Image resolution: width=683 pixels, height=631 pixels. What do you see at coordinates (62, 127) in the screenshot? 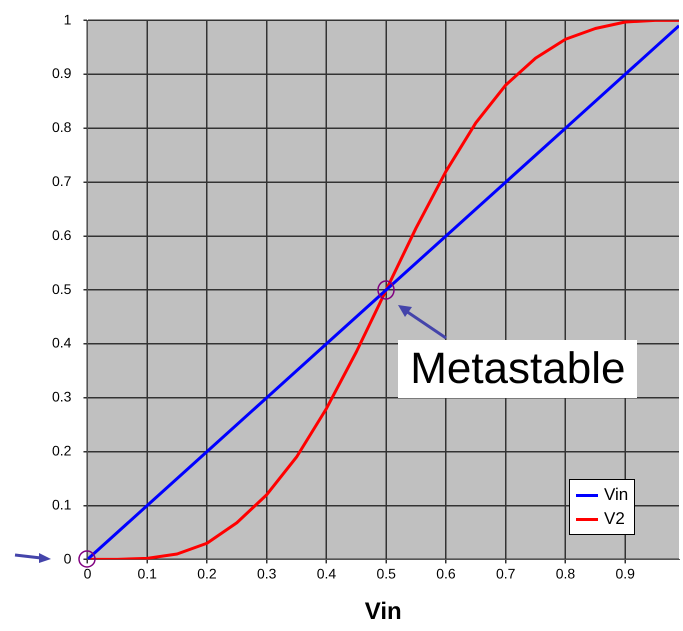
I see `y-tick-label: 0.8` at bounding box center [62, 127].